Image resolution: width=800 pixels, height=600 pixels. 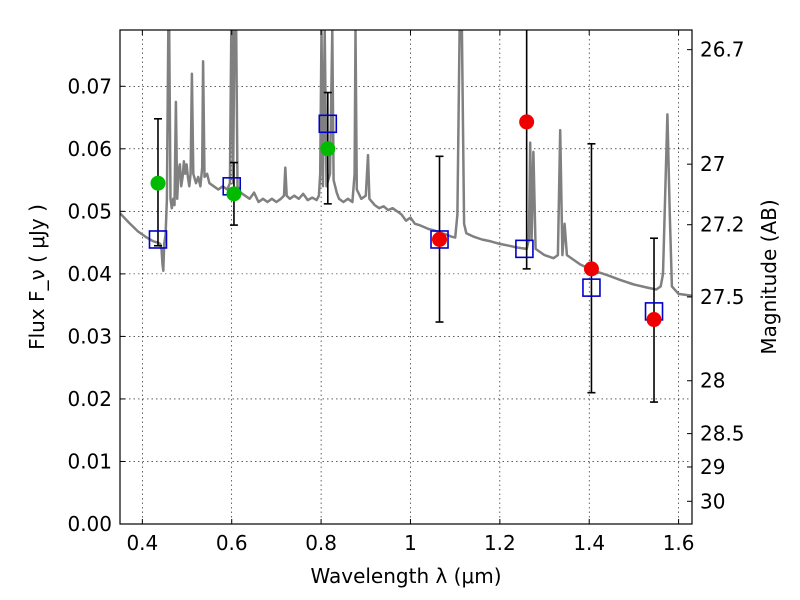 I want to click on x-tick-label: 1.4, so click(x=589, y=543).